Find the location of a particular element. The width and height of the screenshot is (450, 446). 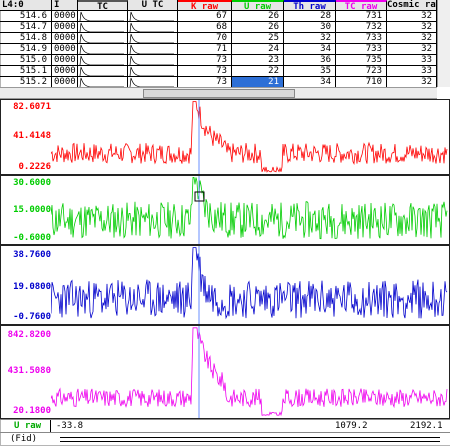

table-row: 514.7 0000 68 26 30 732 32 is located at coordinates (225, 27).